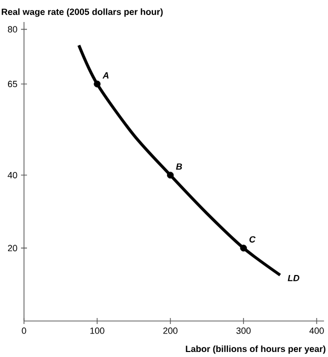 The height and width of the screenshot is (357, 328). What do you see at coordinates (13, 248) in the screenshot?
I see `y-tick-label: 20` at bounding box center [13, 248].